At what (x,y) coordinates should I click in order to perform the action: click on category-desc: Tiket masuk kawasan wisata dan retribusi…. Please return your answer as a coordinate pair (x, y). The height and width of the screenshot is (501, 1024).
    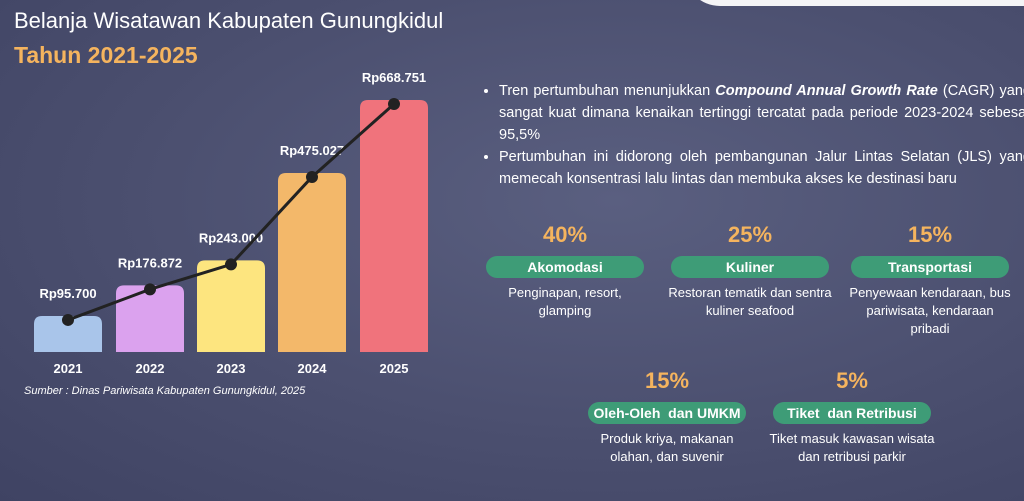
    Looking at the image, I should click on (852, 447).